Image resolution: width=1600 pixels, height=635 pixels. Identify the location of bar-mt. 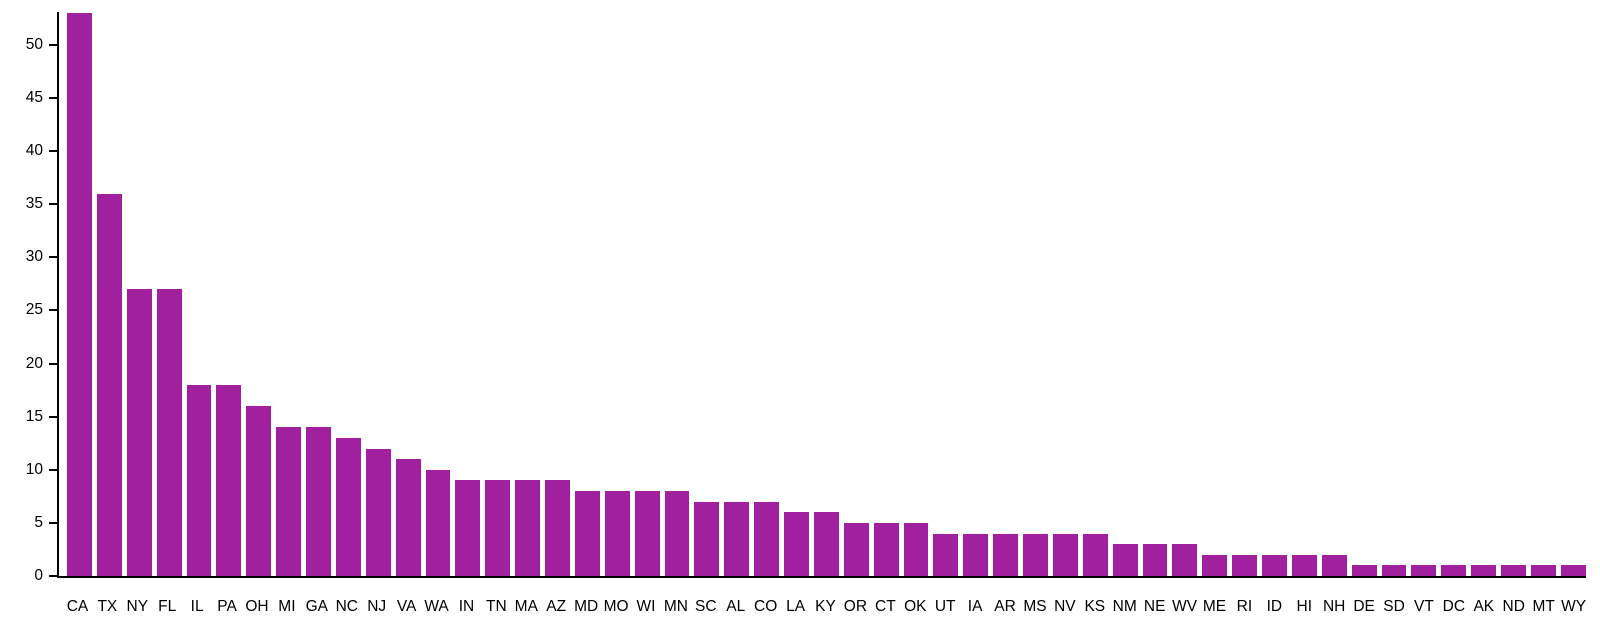
(1543, 570).